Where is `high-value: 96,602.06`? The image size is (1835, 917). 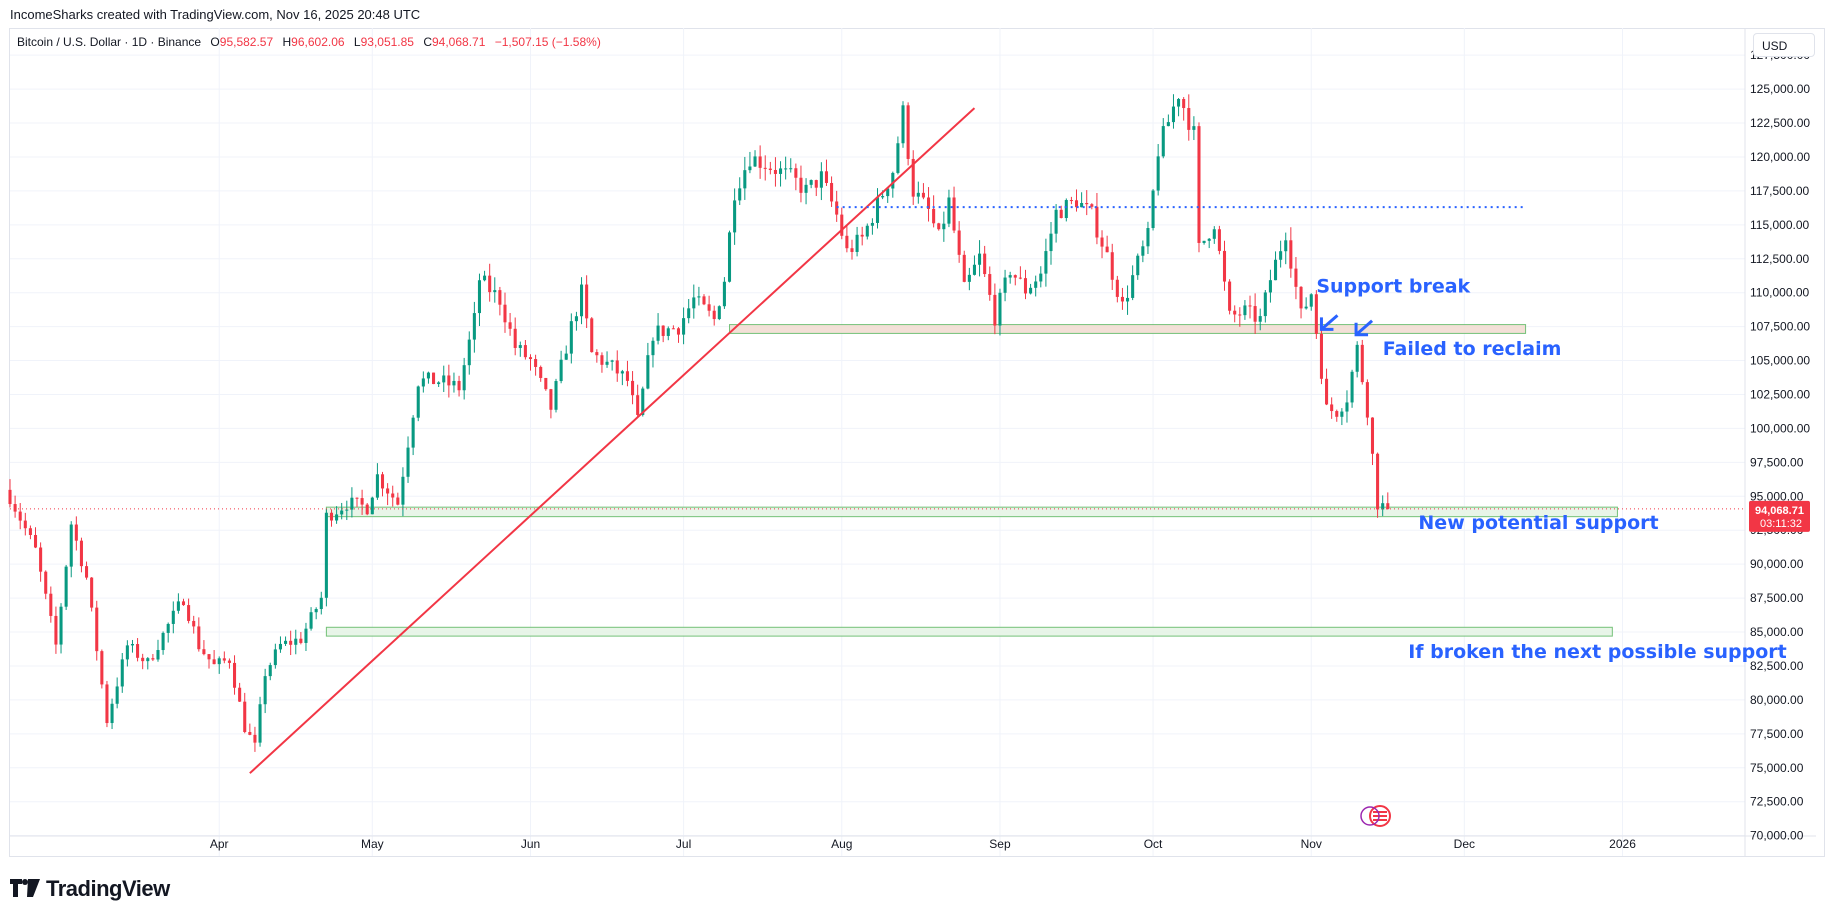
high-value: 96,602.06 is located at coordinates (318, 42).